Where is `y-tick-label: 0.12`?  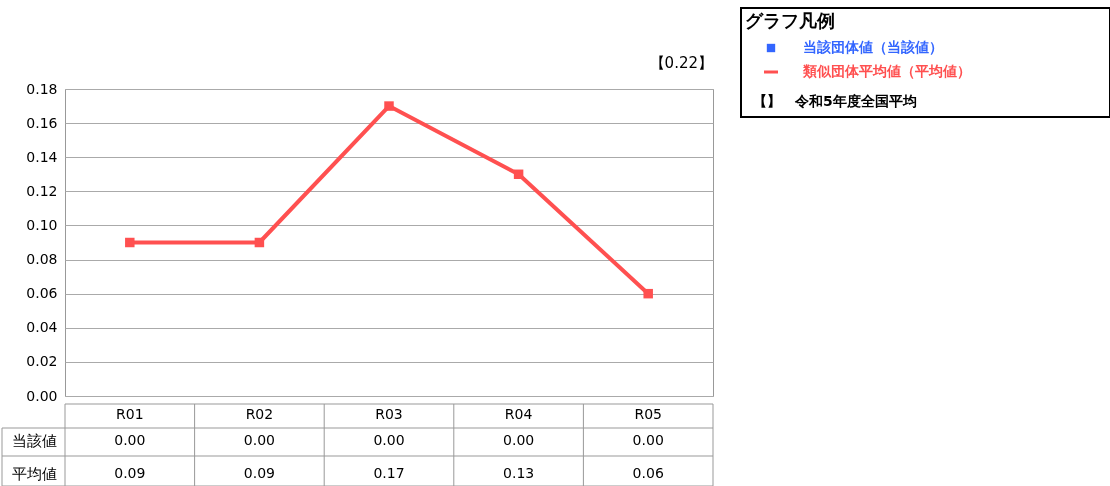 y-tick-label: 0.12 is located at coordinates (42, 190).